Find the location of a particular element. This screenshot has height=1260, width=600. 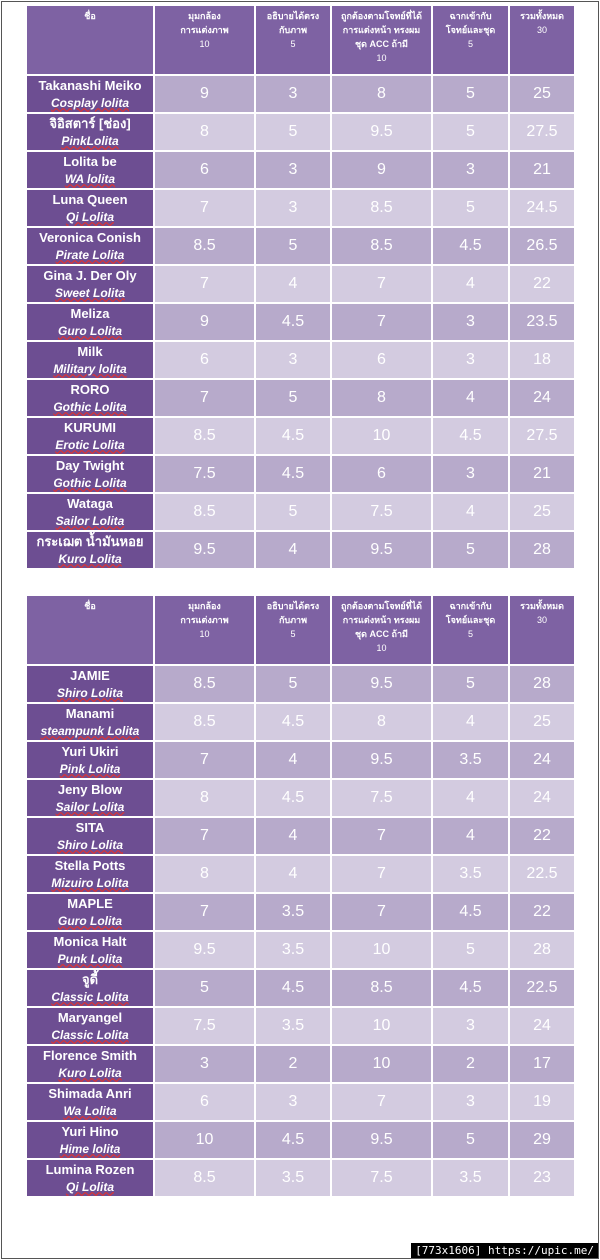

lolita-style: Qi Lolita is located at coordinates (90, 216).